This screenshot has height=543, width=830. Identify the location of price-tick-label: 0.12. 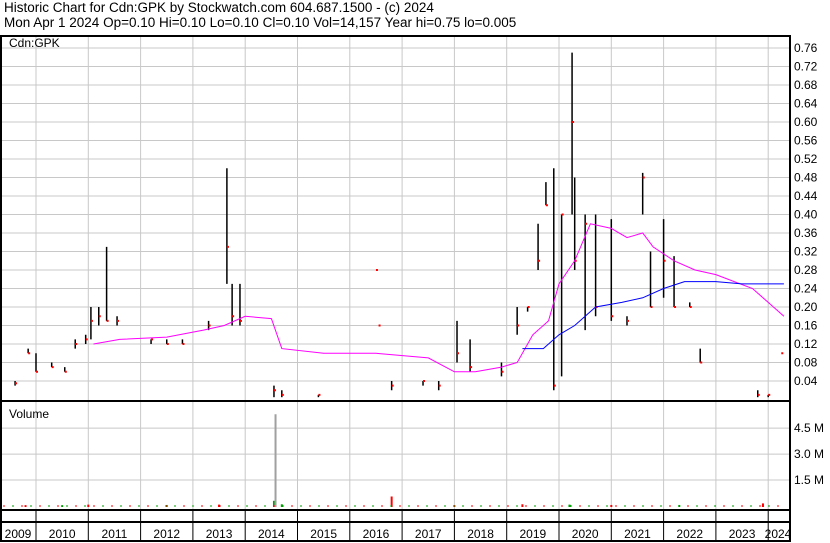
(806, 344).